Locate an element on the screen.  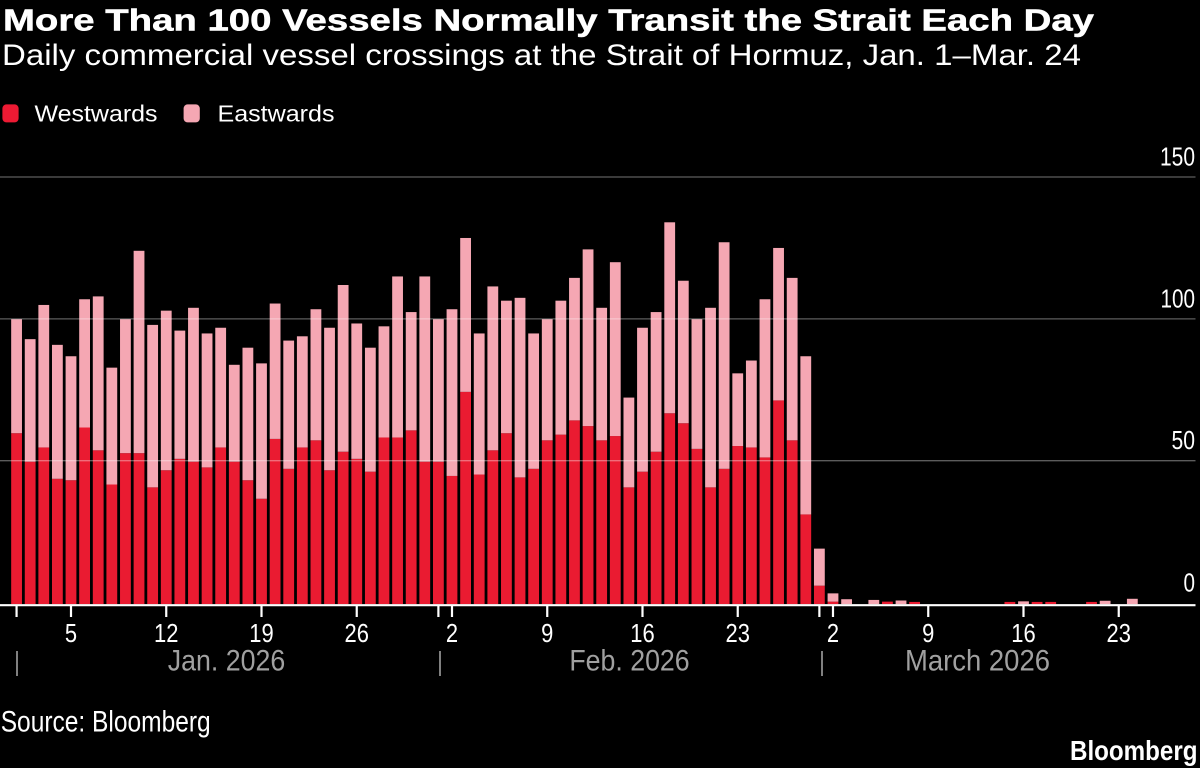
svg-text: 150 is located at coordinates (1177, 157).